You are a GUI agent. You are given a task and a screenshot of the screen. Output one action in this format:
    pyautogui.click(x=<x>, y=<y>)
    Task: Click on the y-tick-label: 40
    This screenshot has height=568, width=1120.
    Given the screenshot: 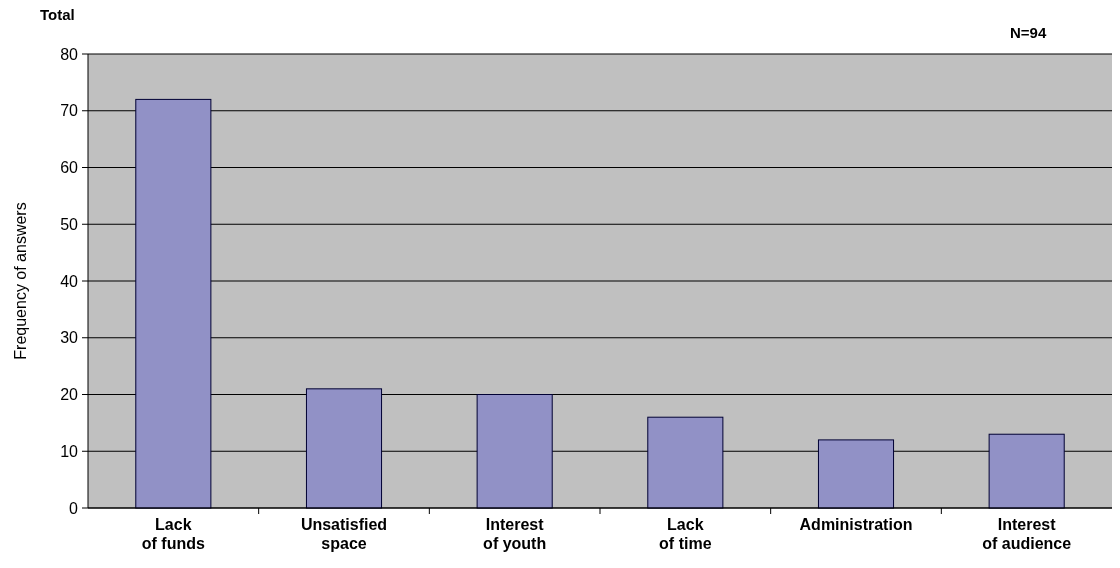 What is the action you would take?
    pyautogui.click(x=69, y=281)
    